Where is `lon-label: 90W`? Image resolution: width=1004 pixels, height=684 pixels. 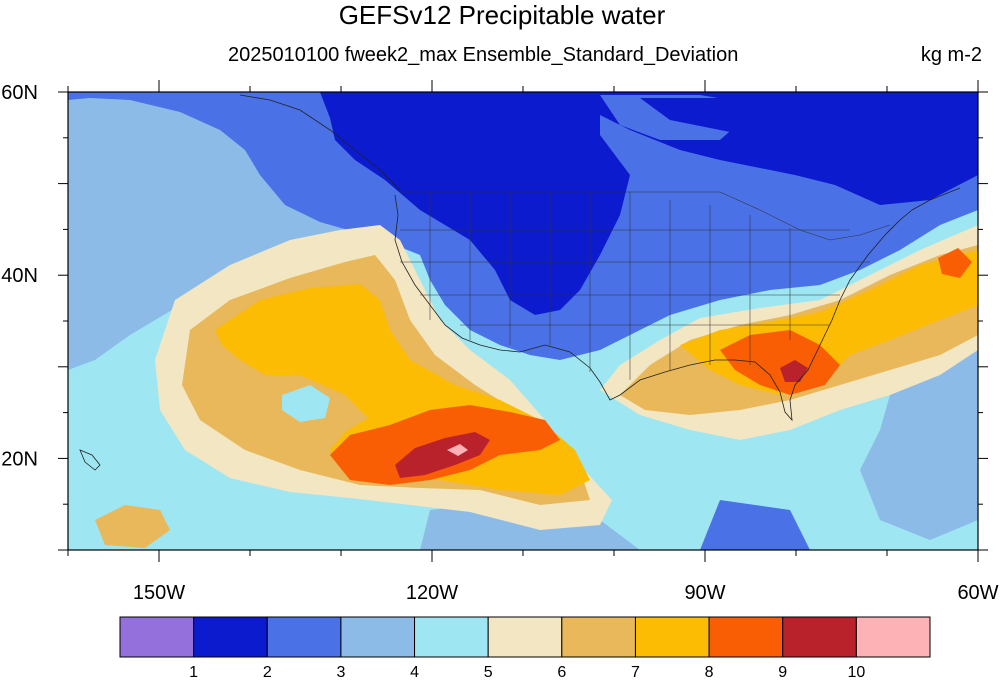 lon-label: 90W is located at coordinates (704, 593).